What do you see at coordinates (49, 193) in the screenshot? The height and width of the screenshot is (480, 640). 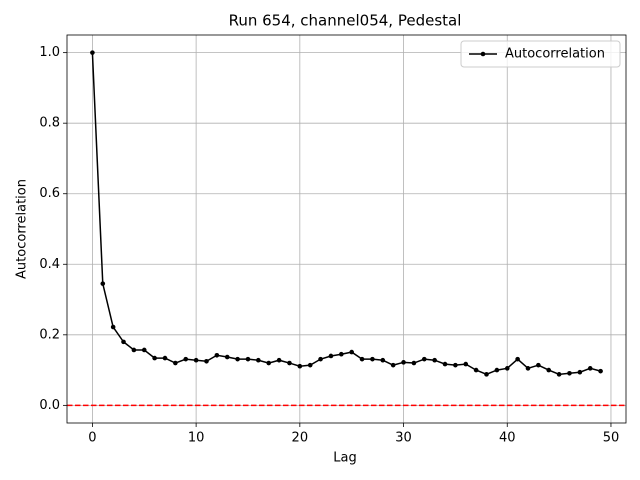 I see `y-tick-label: 0.6` at bounding box center [49, 193].